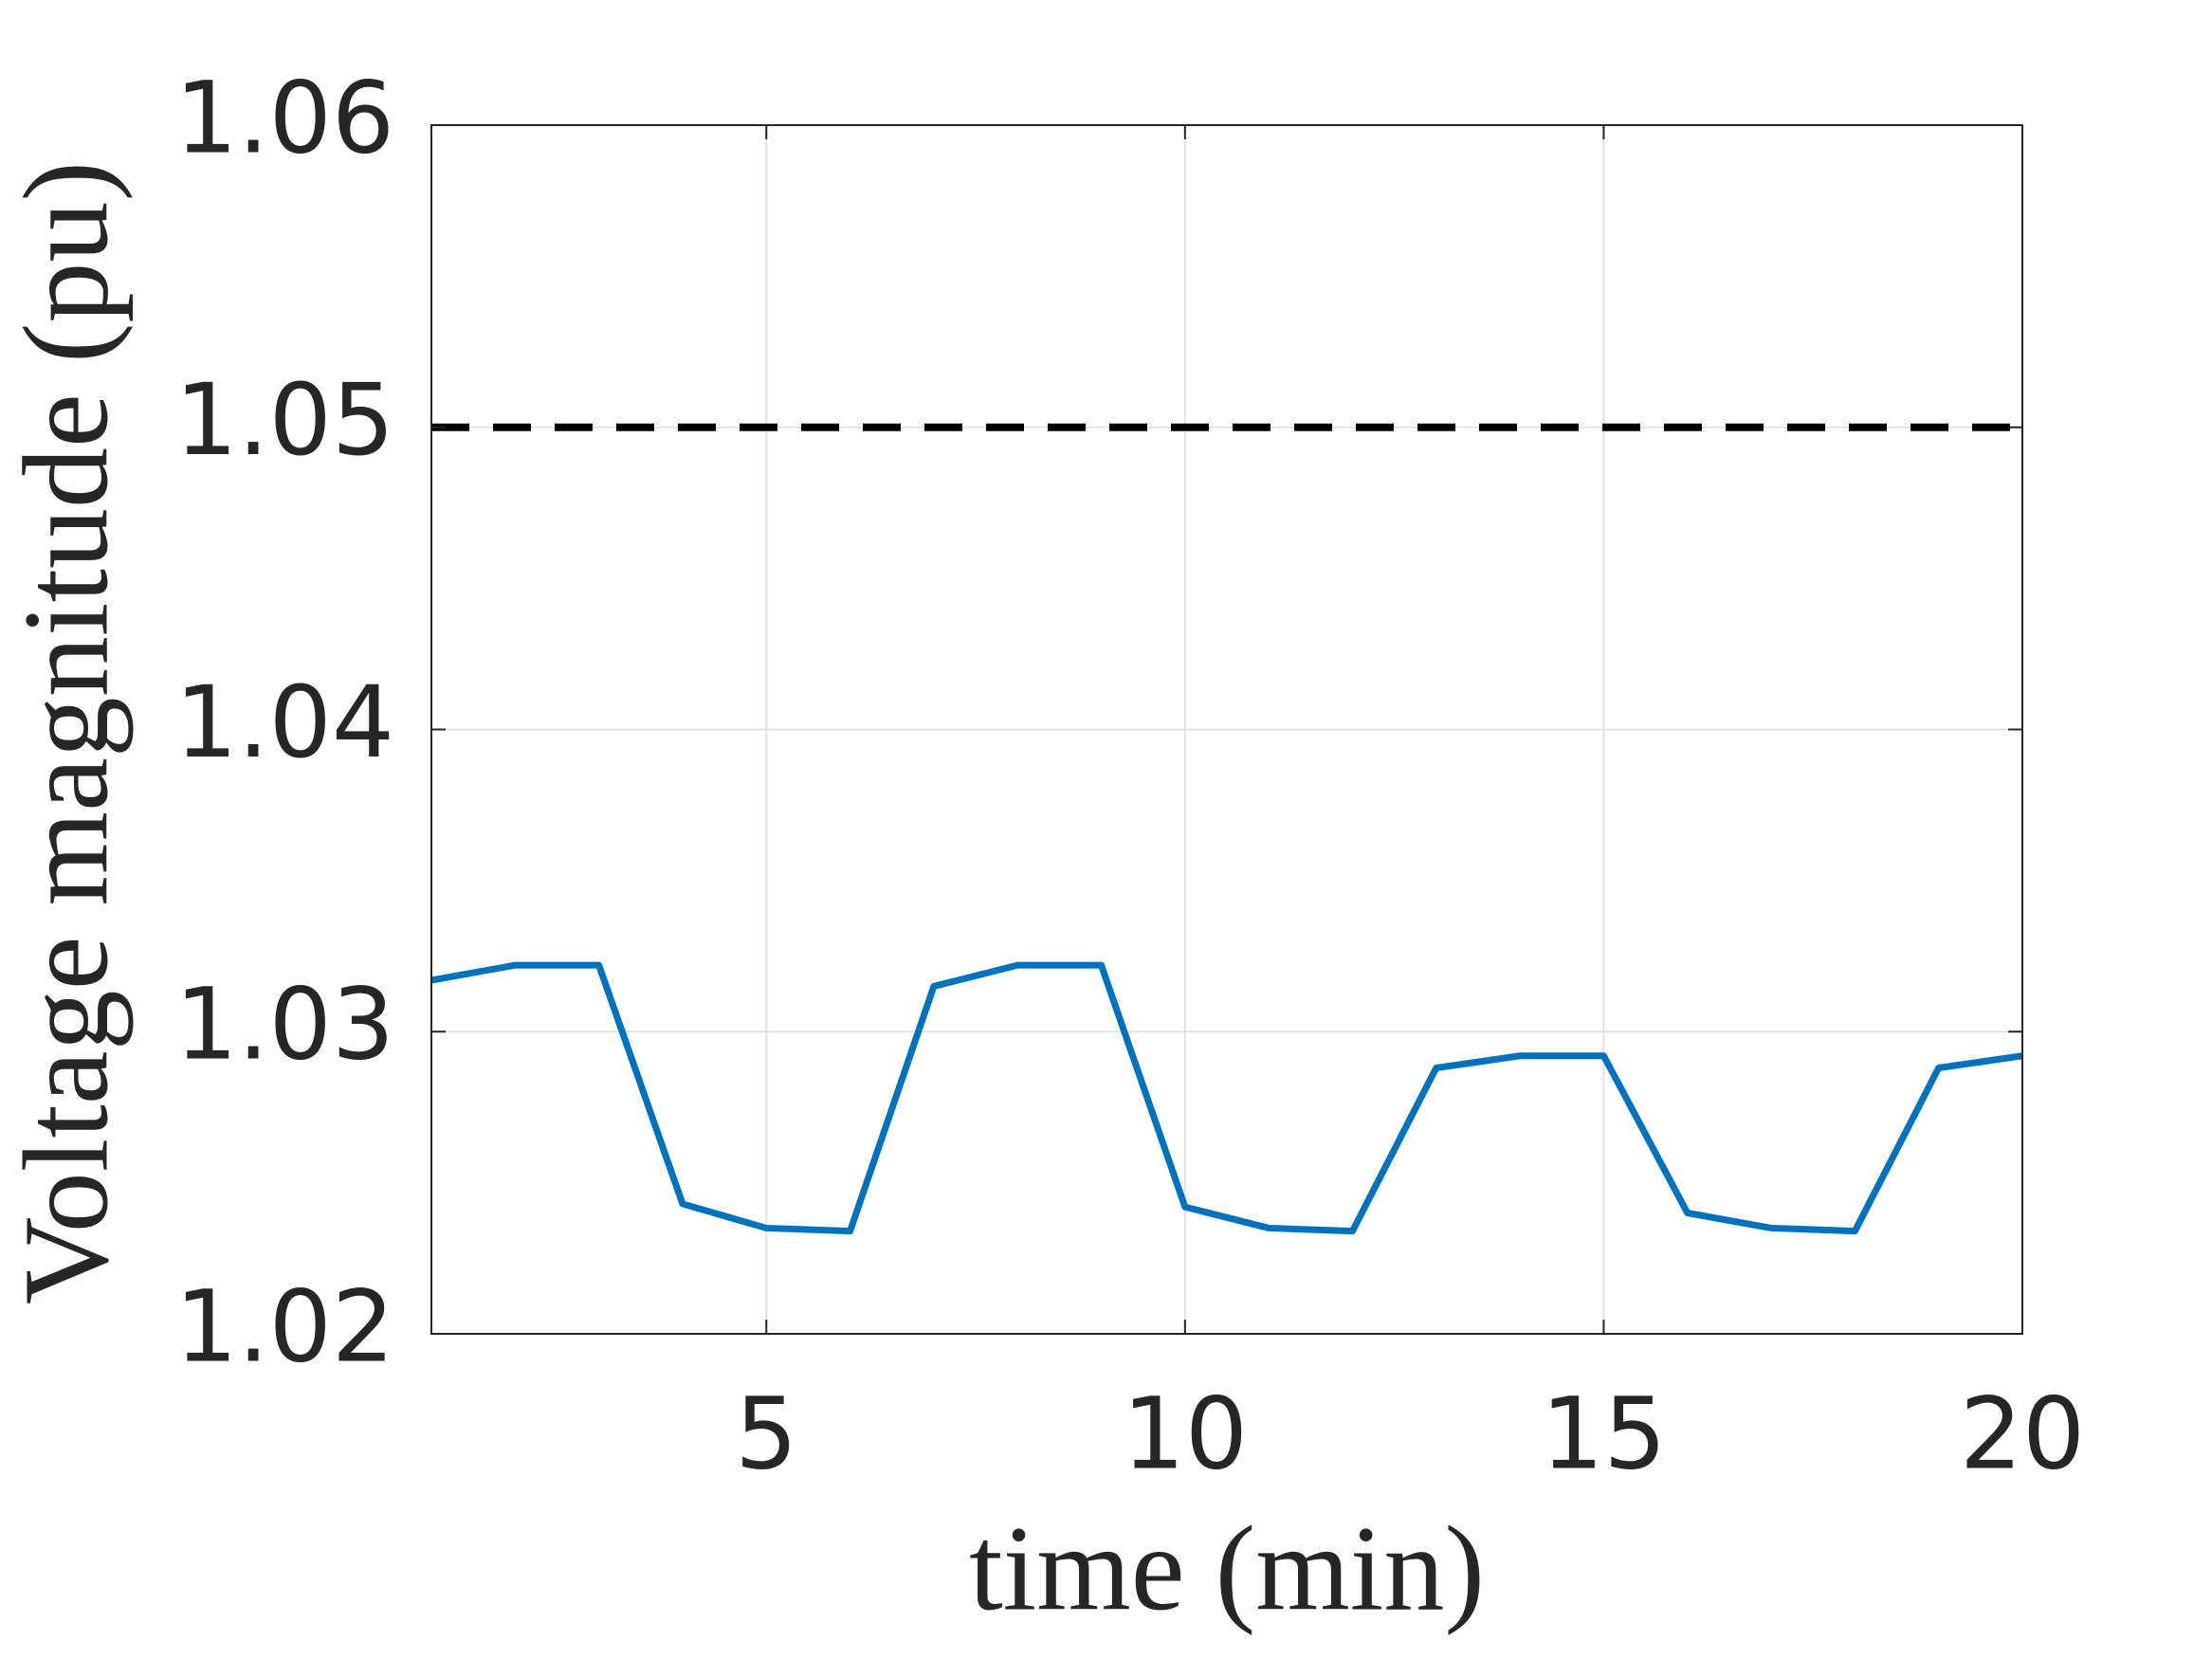 This screenshot has height=1659, width=2212. Describe the element at coordinates (284, 1326) in the screenshot. I see `y-tick-label: 1.02` at that location.